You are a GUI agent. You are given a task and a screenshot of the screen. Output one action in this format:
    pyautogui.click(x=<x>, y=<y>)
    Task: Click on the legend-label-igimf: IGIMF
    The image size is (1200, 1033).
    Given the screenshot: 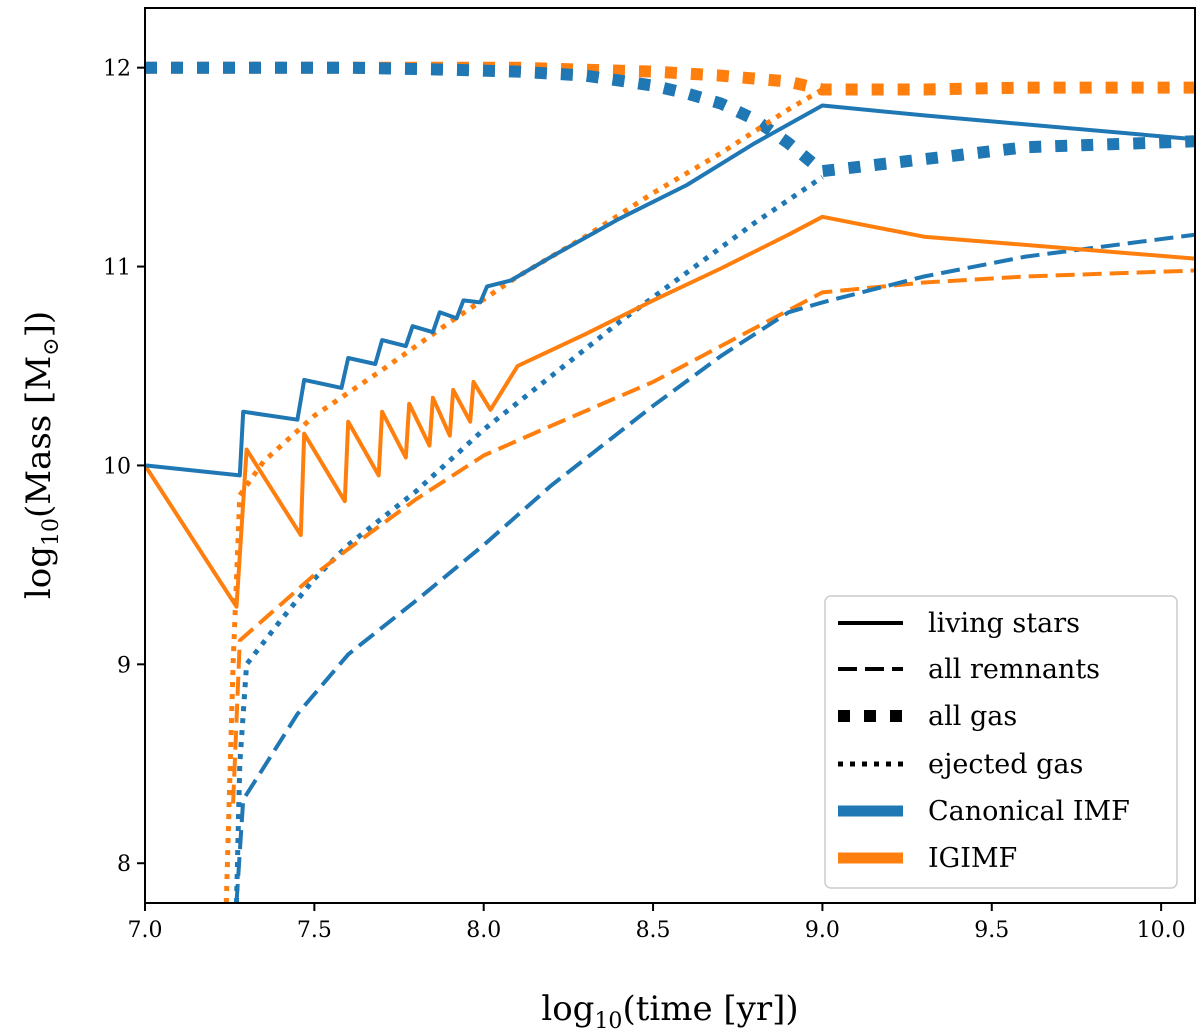 What is the action you would take?
    pyautogui.click(x=972, y=858)
    